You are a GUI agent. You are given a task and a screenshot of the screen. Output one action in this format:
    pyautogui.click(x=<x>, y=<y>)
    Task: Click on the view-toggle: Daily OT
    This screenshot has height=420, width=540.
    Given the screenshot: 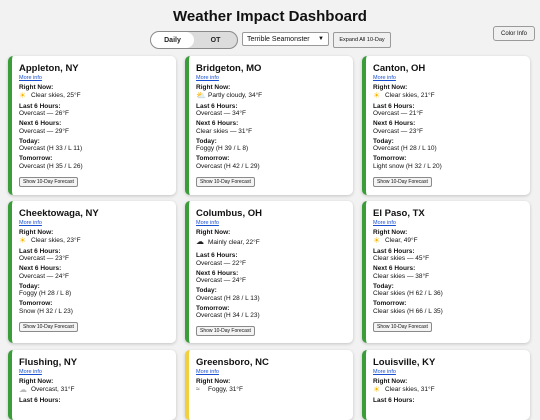 What is the action you would take?
    pyautogui.click(x=194, y=40)
    